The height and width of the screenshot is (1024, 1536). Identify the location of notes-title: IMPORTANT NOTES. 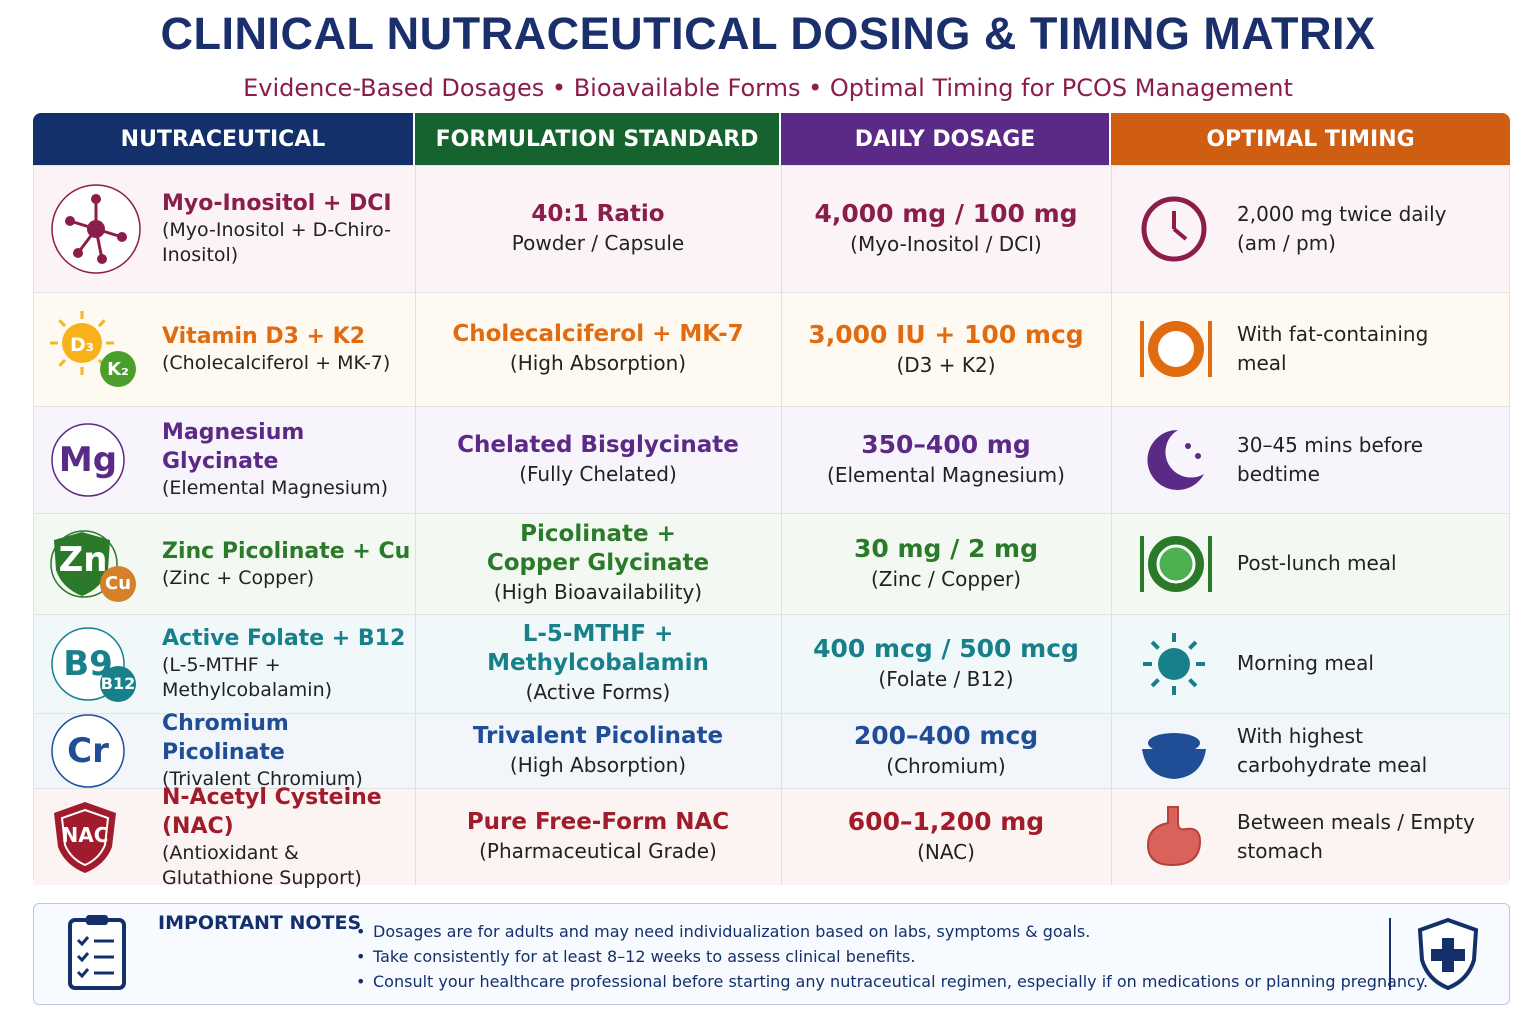
(260, 923).